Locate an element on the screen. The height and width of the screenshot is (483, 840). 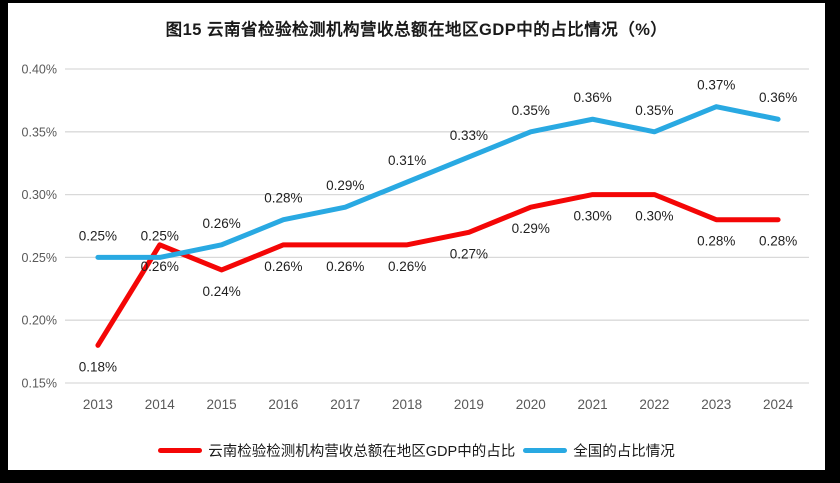
x-tick-label: 2015 is located at coordinates (222, 404).